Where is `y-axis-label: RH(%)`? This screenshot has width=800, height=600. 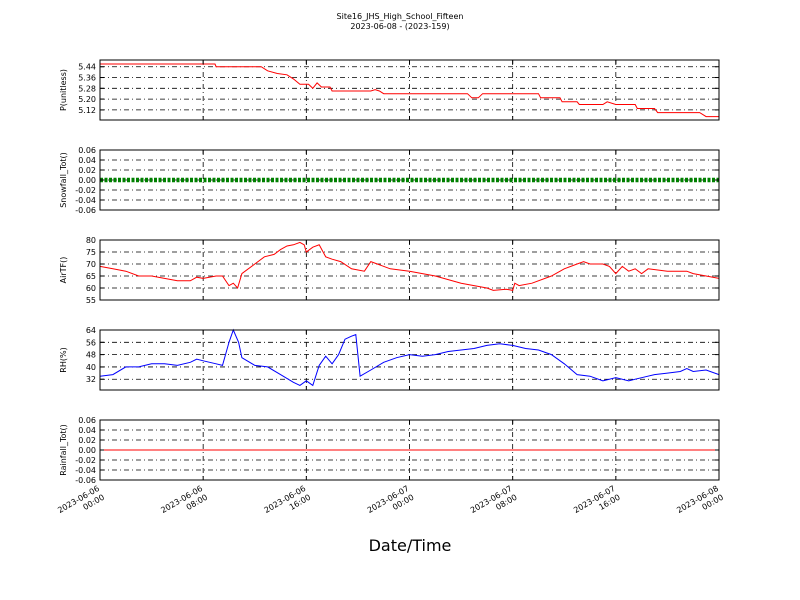
y-axis-label: RH(%) is located at coordinates (63, 359).